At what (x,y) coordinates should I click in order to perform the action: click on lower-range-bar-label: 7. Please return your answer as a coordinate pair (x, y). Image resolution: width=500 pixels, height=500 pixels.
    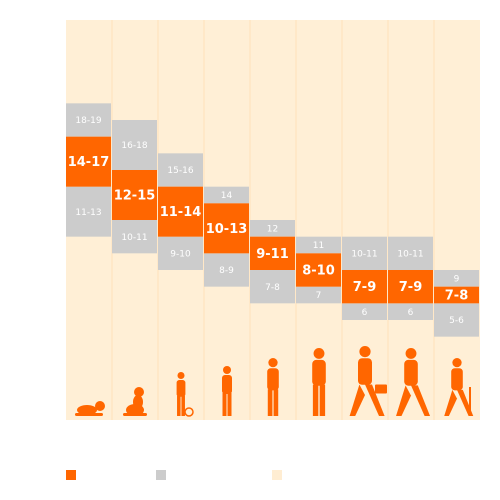
    Looking at the image, I should click on (319, 296).